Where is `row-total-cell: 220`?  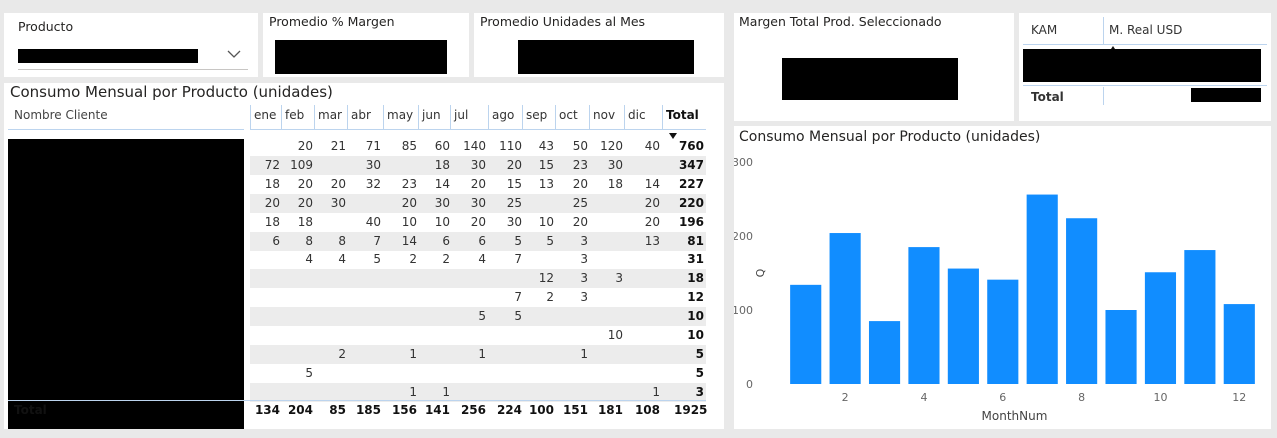 row-total-cell: 220 is located at coordinates (691, 202).